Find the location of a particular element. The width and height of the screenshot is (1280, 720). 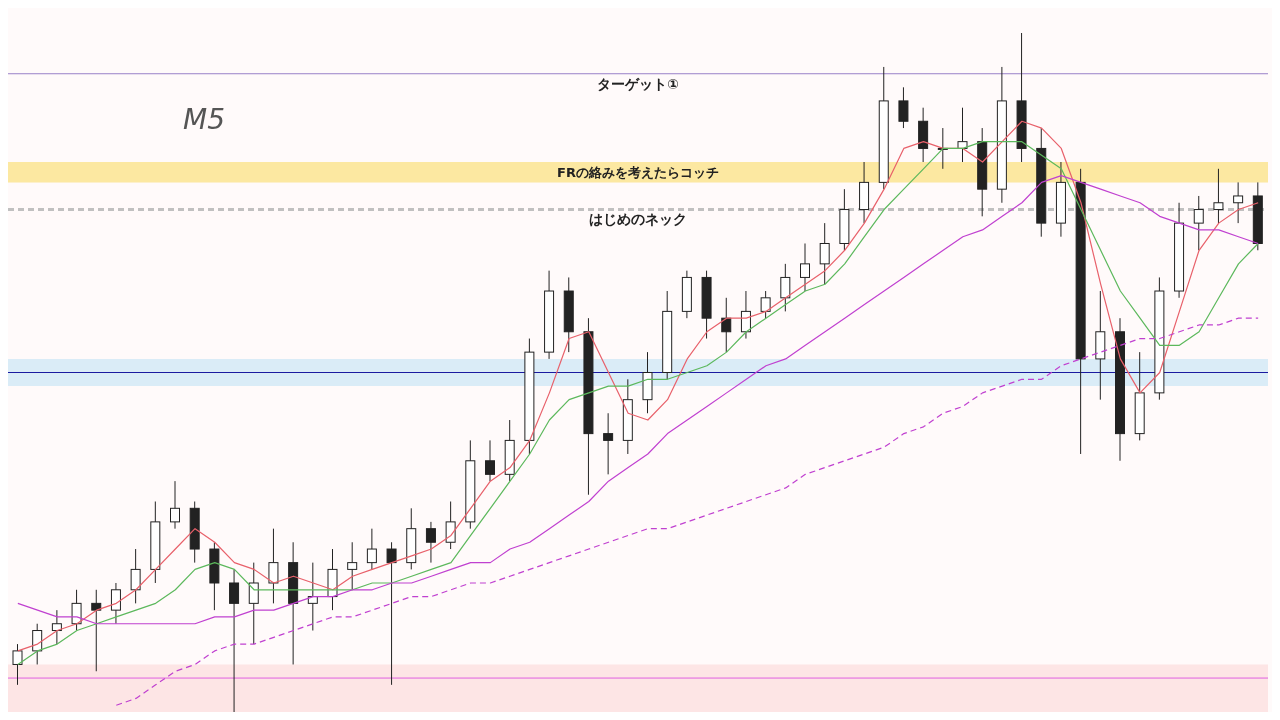

ref-line-label: ターゲット① is located at coordinates (638, 83).